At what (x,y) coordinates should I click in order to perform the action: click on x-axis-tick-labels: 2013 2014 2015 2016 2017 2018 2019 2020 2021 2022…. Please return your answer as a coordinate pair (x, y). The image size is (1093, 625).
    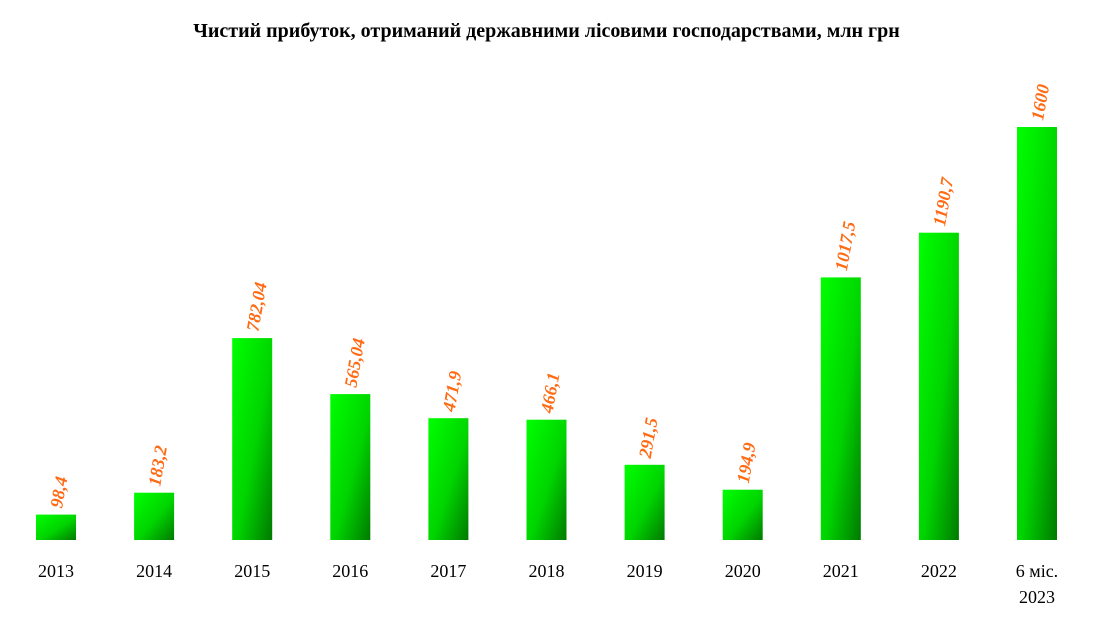
    Looking at the image, I should click on (548, 584).